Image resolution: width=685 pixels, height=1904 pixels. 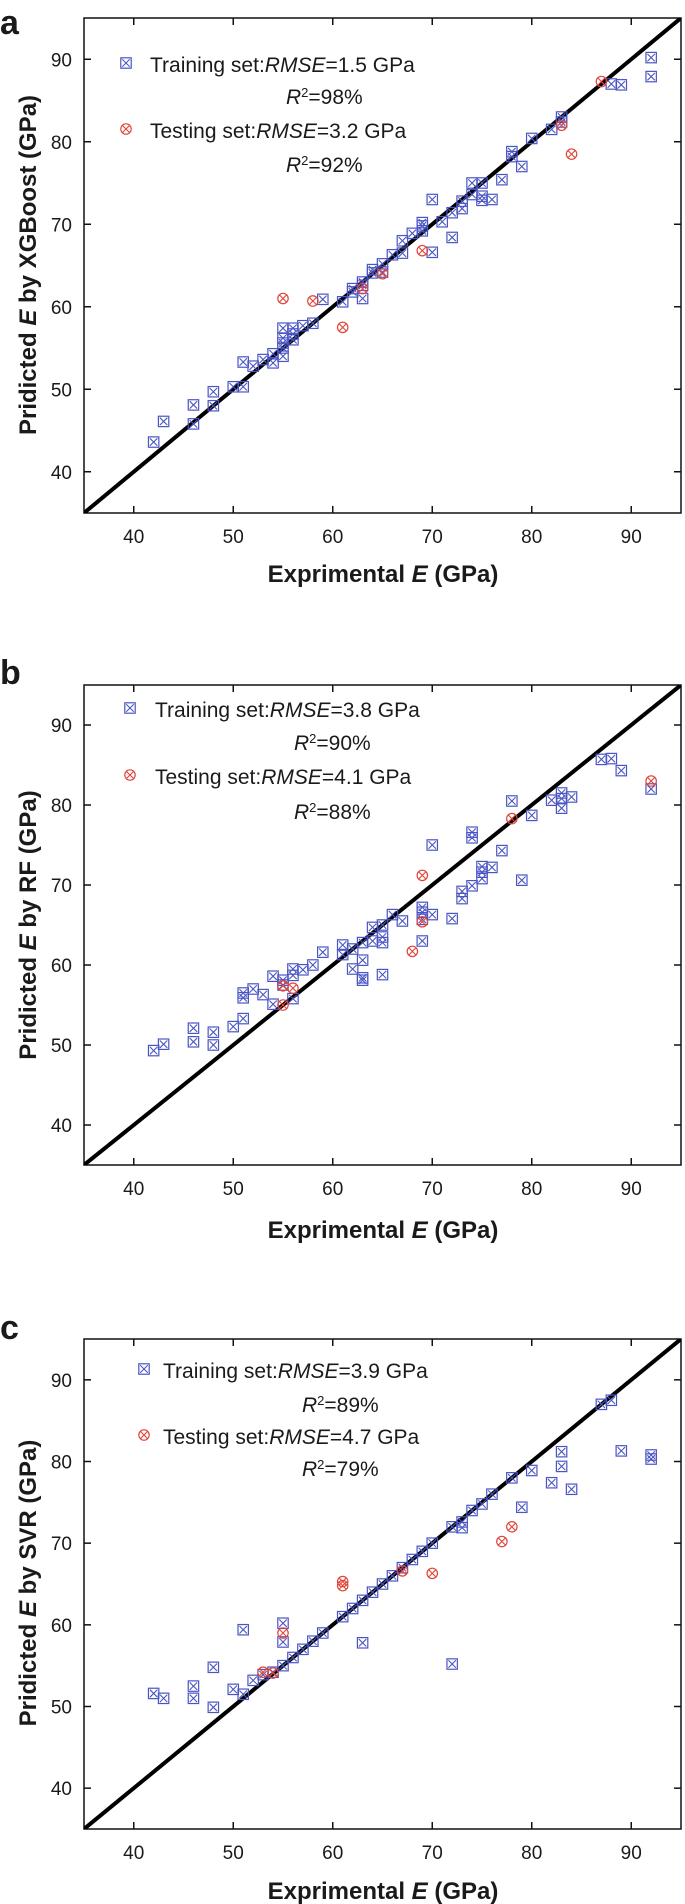 I want to click on panel-a-xlabel-pre: Exprimental, so click(x=340, y=574).